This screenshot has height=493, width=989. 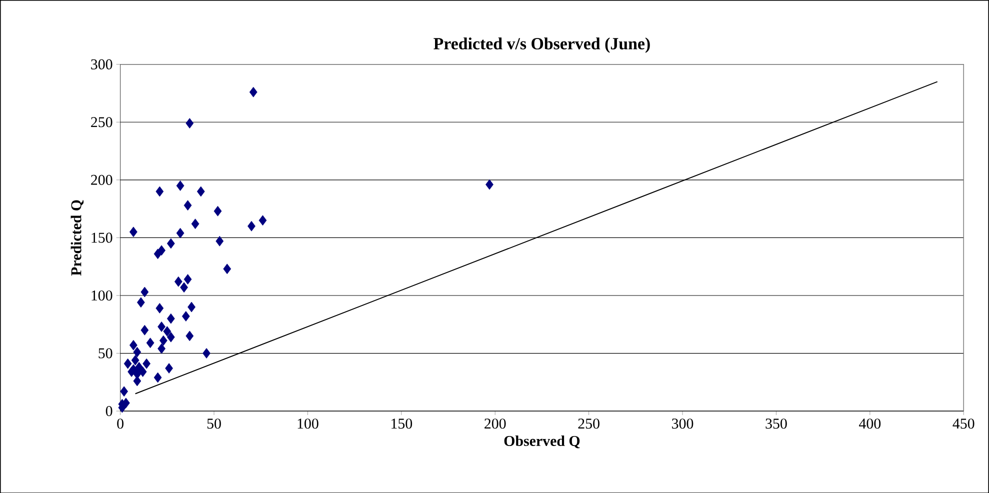 What do you see at coordinates (102, 295) in the screenshot?
I see `y-tick-label: 100` at bounding box center [102, 295].